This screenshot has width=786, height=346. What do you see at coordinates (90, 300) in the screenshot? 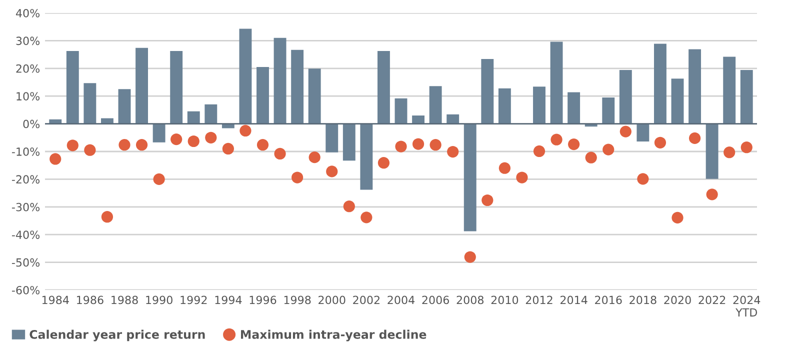
I see `x-tick-label: 1986` at bounding box center [90, 300].